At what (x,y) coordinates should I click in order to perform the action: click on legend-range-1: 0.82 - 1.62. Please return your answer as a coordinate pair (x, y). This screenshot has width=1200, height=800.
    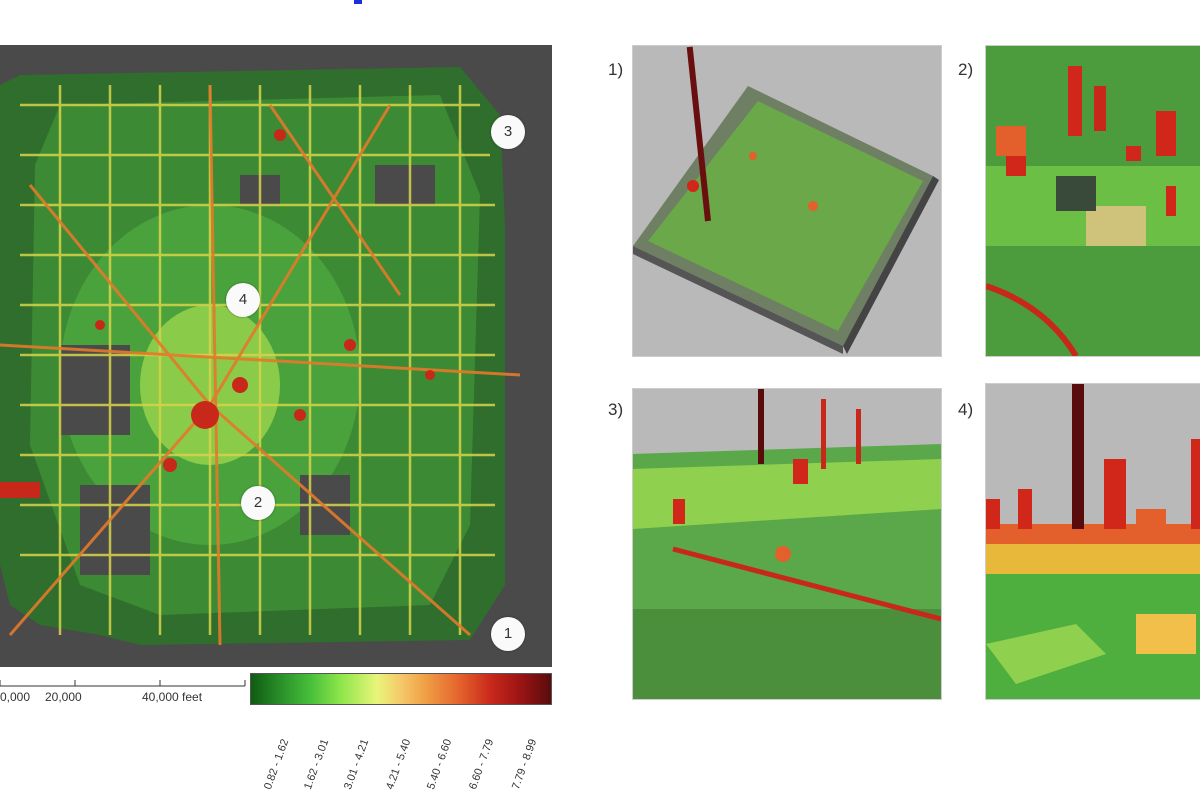
    Looking at the image, I should click on (277, 764).